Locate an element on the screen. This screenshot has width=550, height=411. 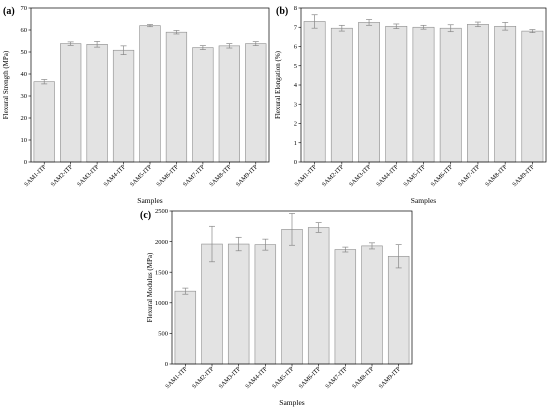
y-axis-title: Flexural Strength (MPa) is located at coordinates (6, 84).